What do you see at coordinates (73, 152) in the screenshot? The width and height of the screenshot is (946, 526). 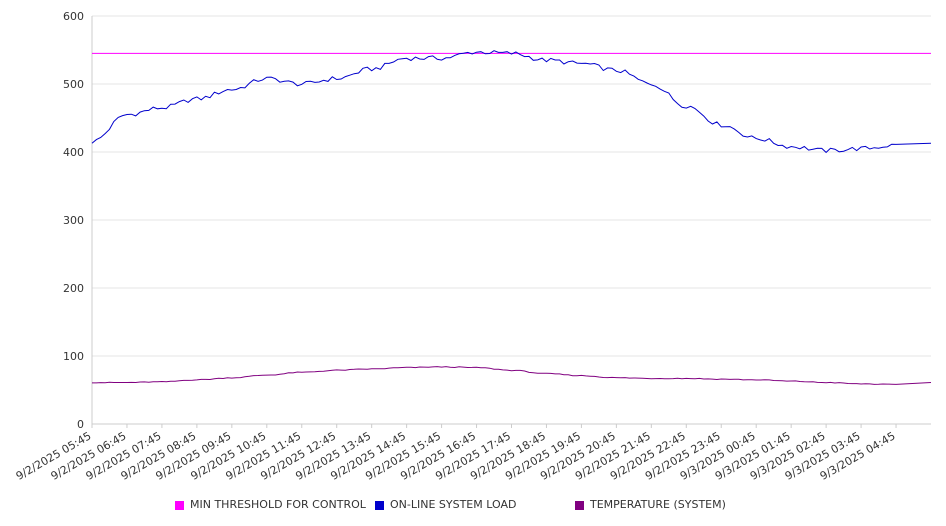 I see `y-tick-label: 400` at bounding box center [73, 152].